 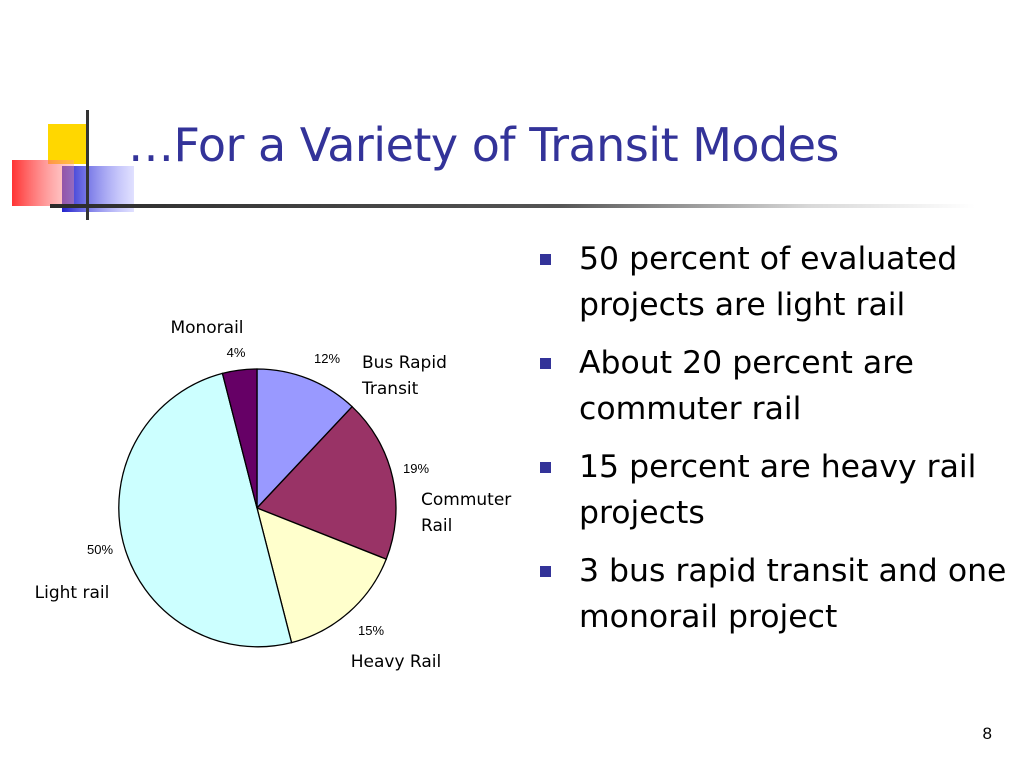 I want to click on pie-slice-commuter-rail, so click(x=326, y=483).